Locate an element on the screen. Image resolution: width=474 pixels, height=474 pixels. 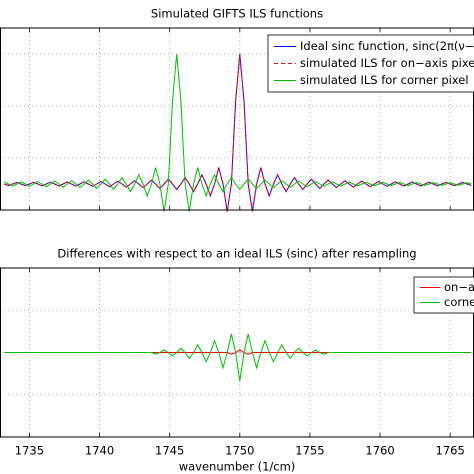
legend: on−axis pixelcorner pixel is located at coordinates (443, 295).